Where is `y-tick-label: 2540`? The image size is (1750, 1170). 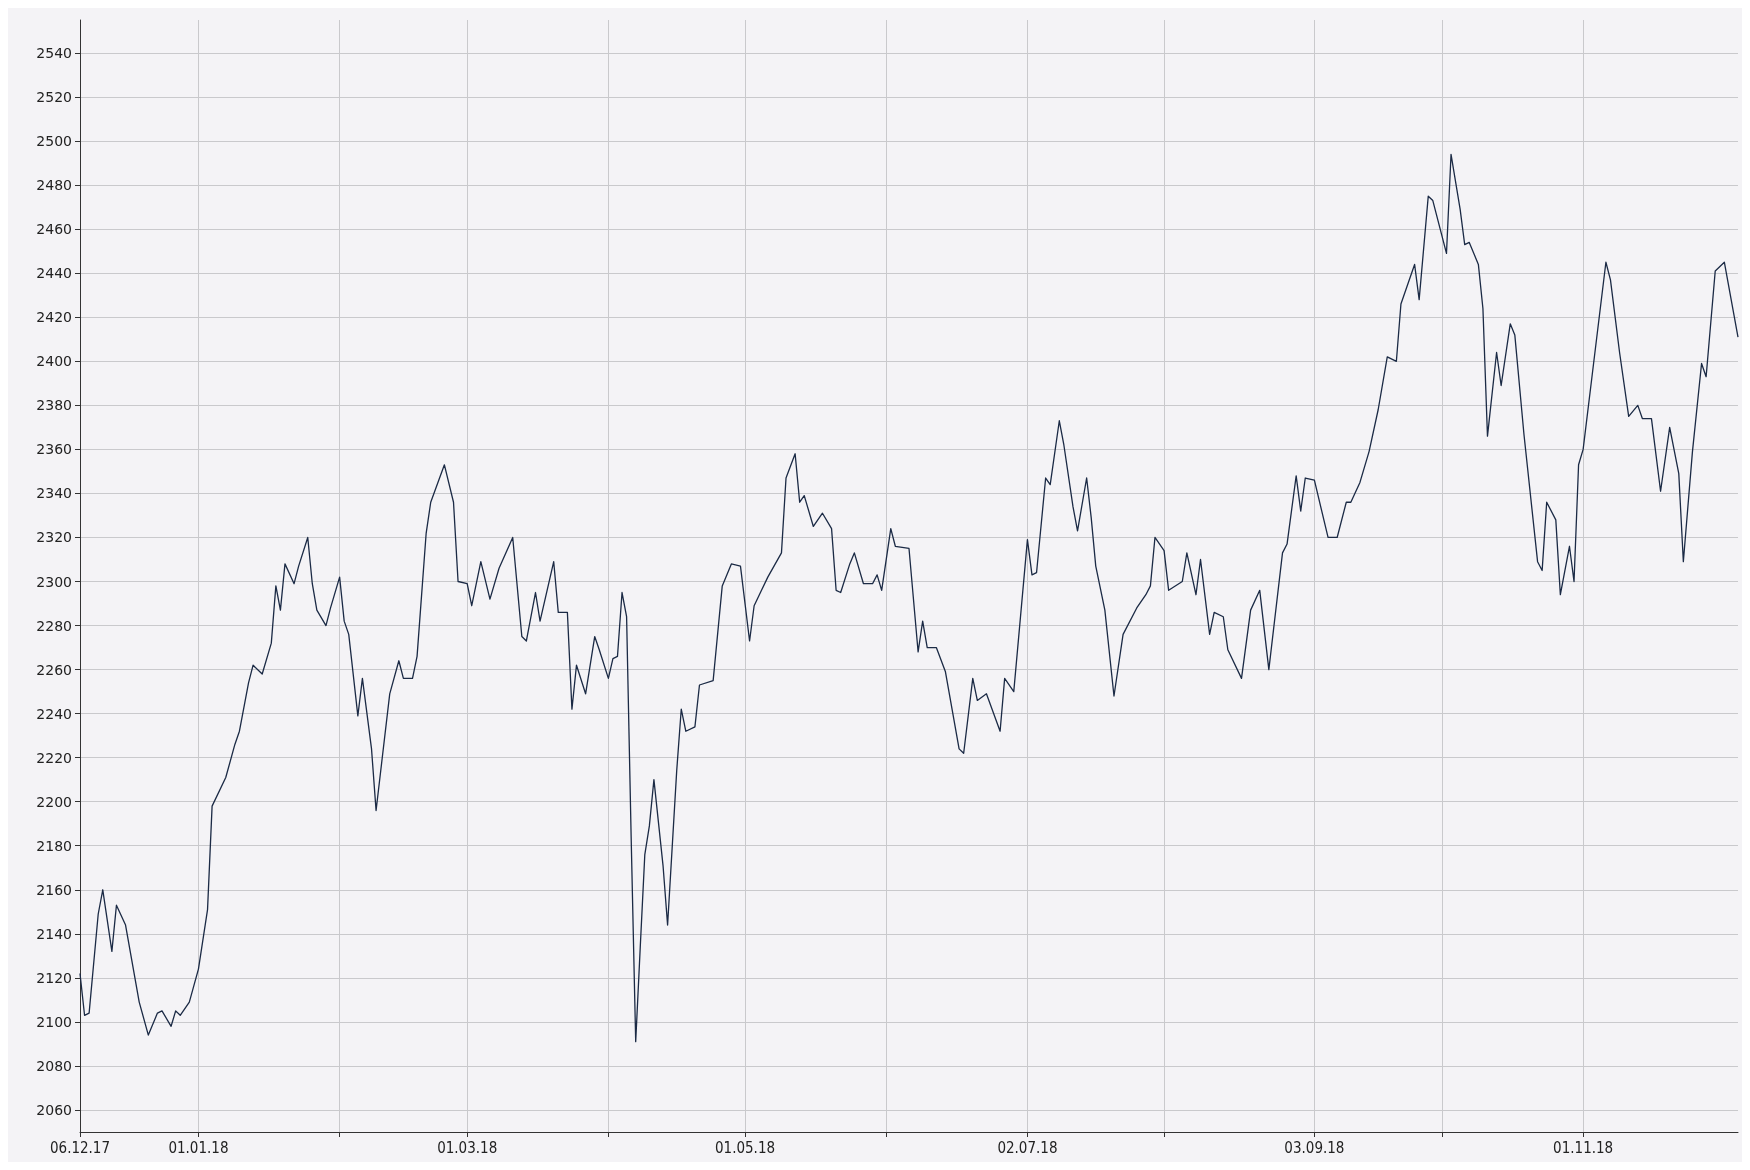 y-tick-label: 2540 is located at coordinates (54, 53).